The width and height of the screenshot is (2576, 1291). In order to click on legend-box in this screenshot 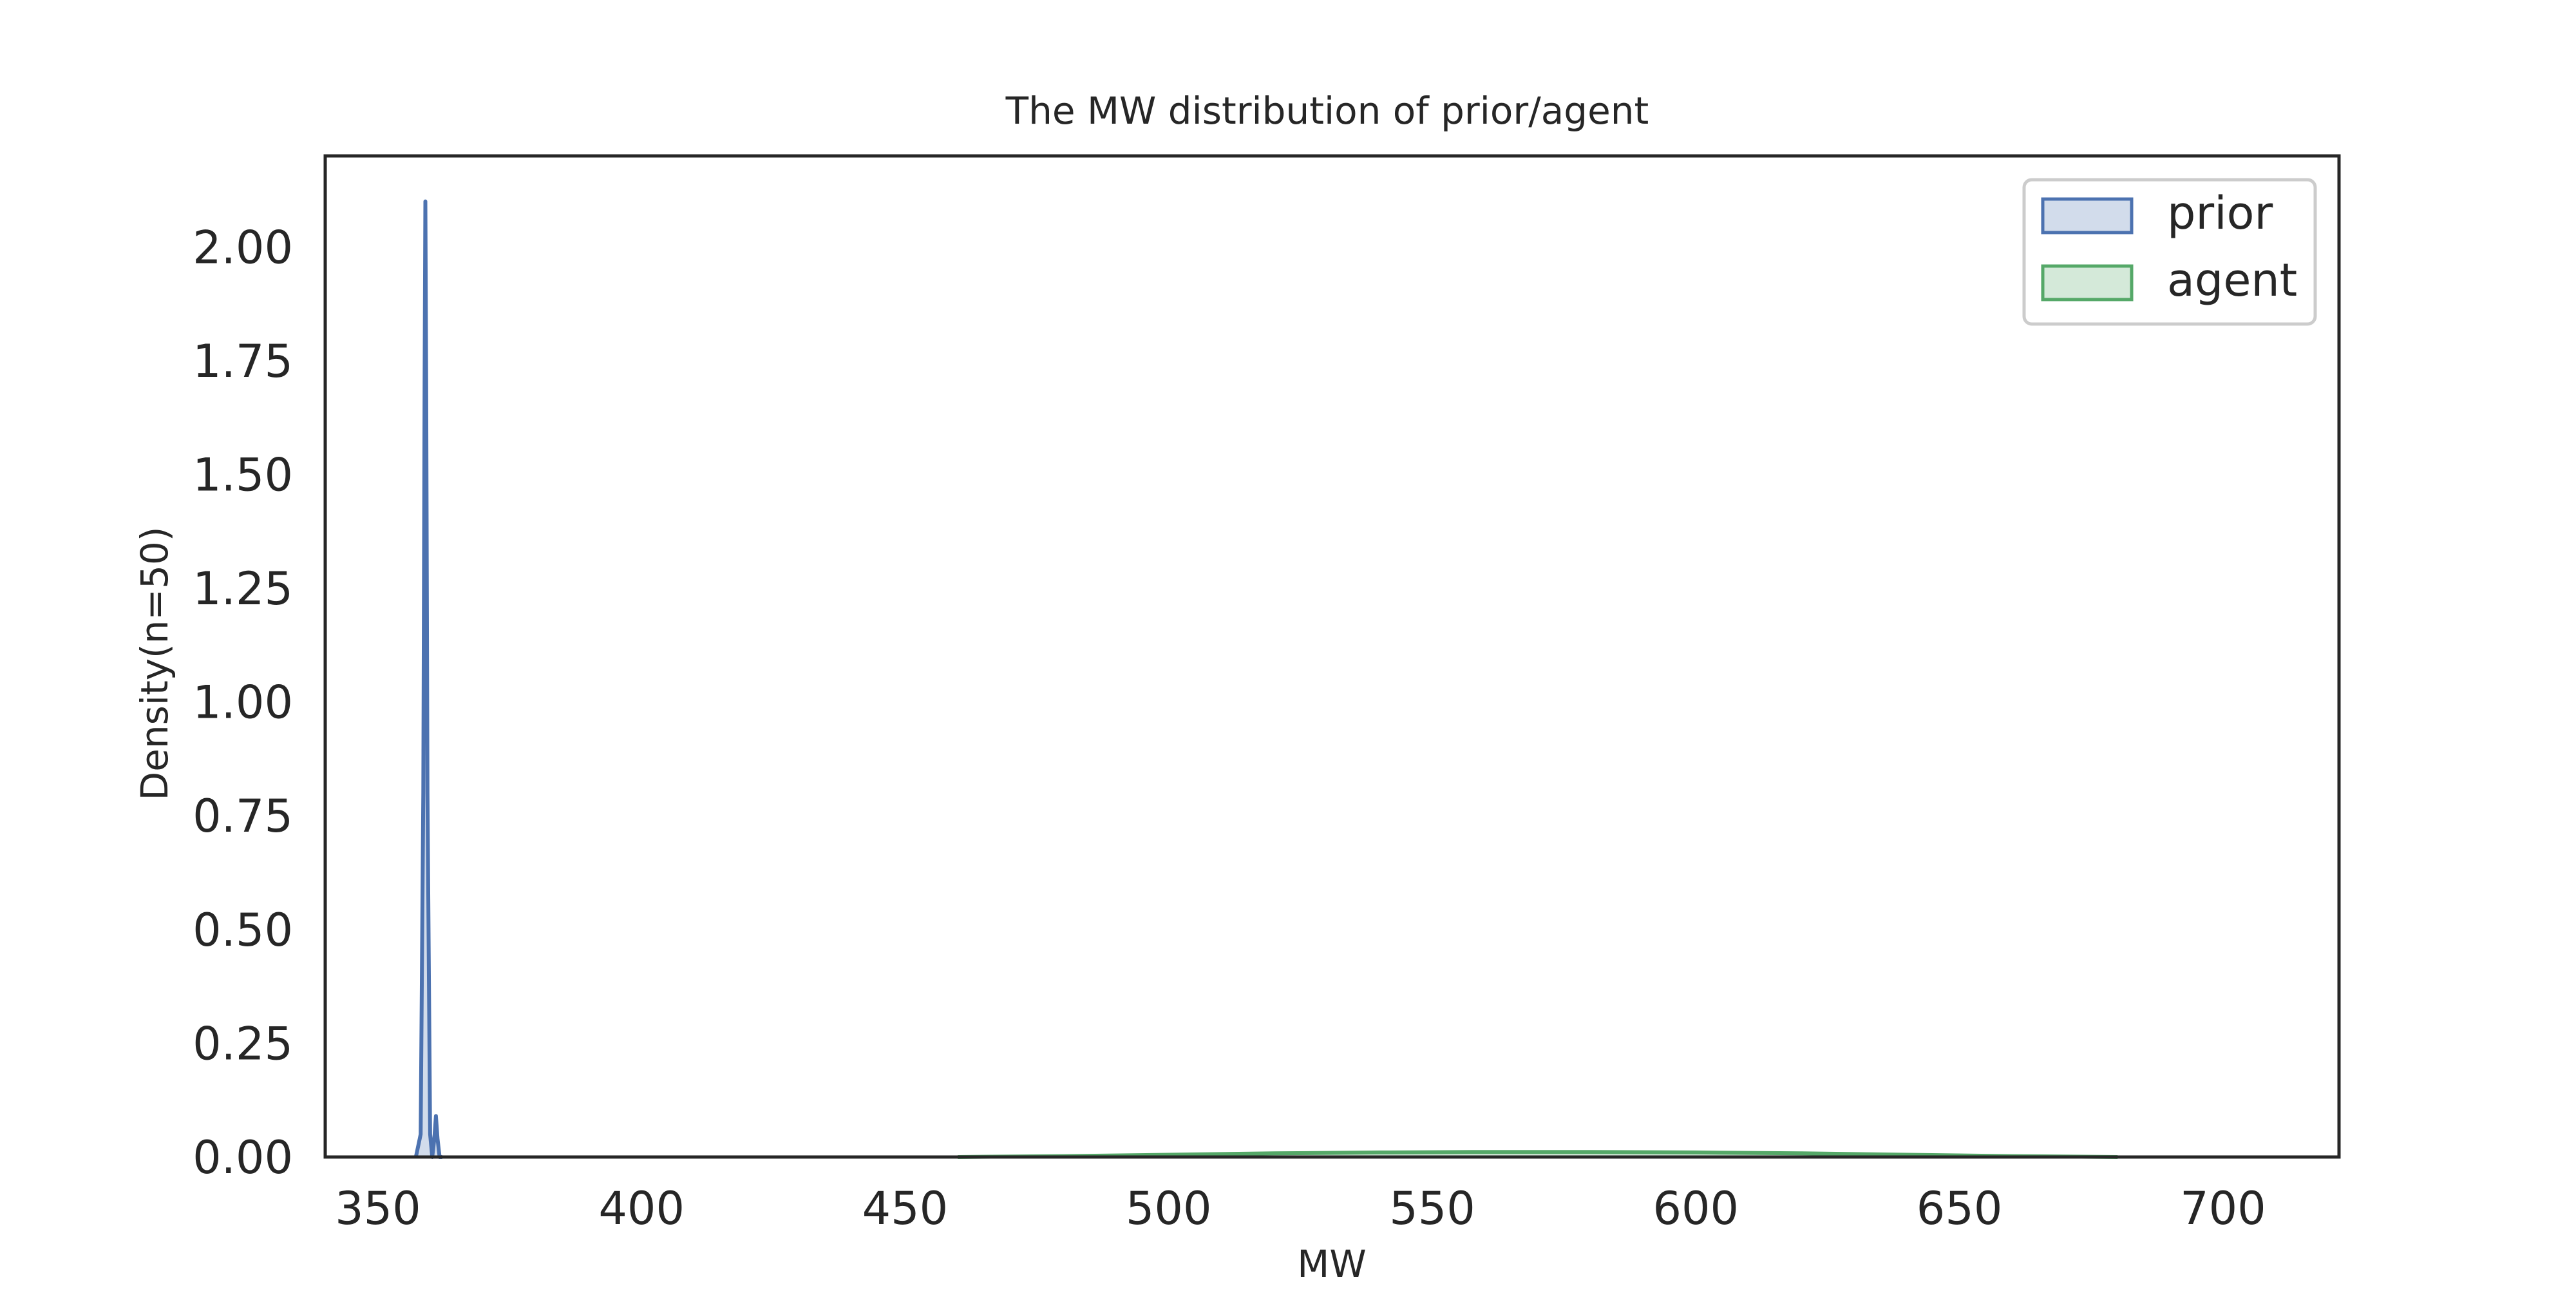, I will do `click(2169, 252)`.